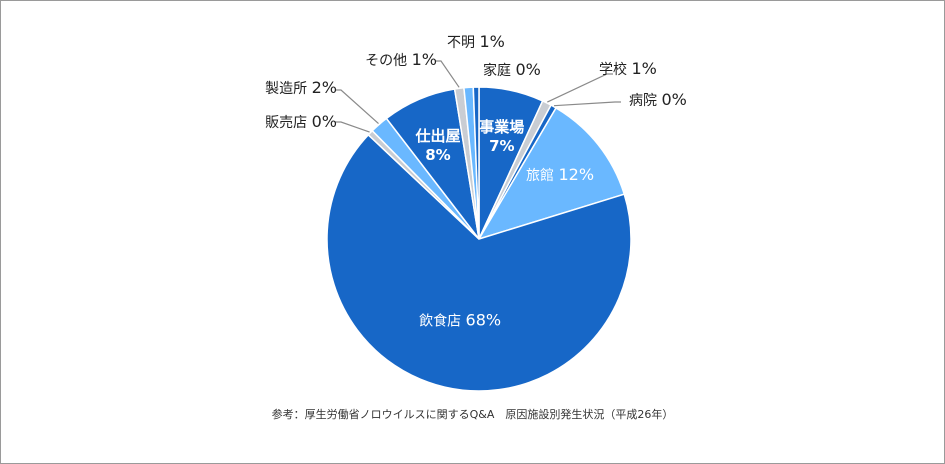  I want to click on slice-label-10: 家庭 0%, so click(512, 69).